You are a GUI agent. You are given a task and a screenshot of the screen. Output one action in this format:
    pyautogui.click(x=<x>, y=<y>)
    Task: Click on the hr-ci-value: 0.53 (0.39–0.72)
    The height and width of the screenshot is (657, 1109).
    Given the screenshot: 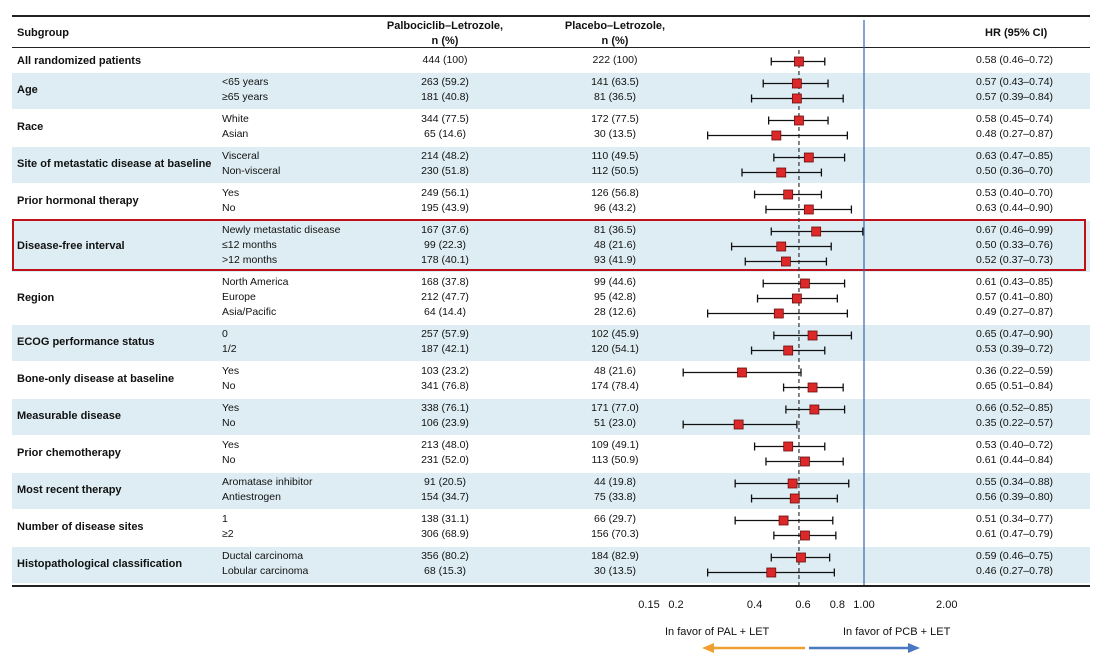 What is the action you would take?
    pyautogui.click(x=1015, y=349)
    